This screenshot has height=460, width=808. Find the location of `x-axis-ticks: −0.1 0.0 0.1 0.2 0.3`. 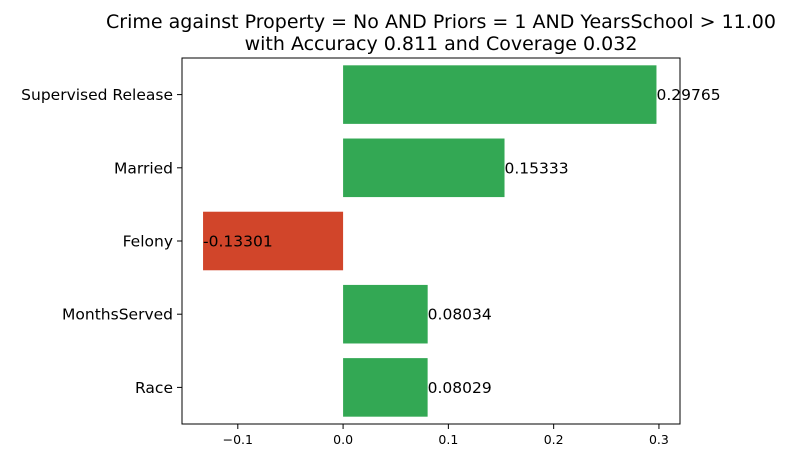

x-axis-ticks: −0.1 0.0 0.1 0.2 0.3 is located at coordinates (446, 435).